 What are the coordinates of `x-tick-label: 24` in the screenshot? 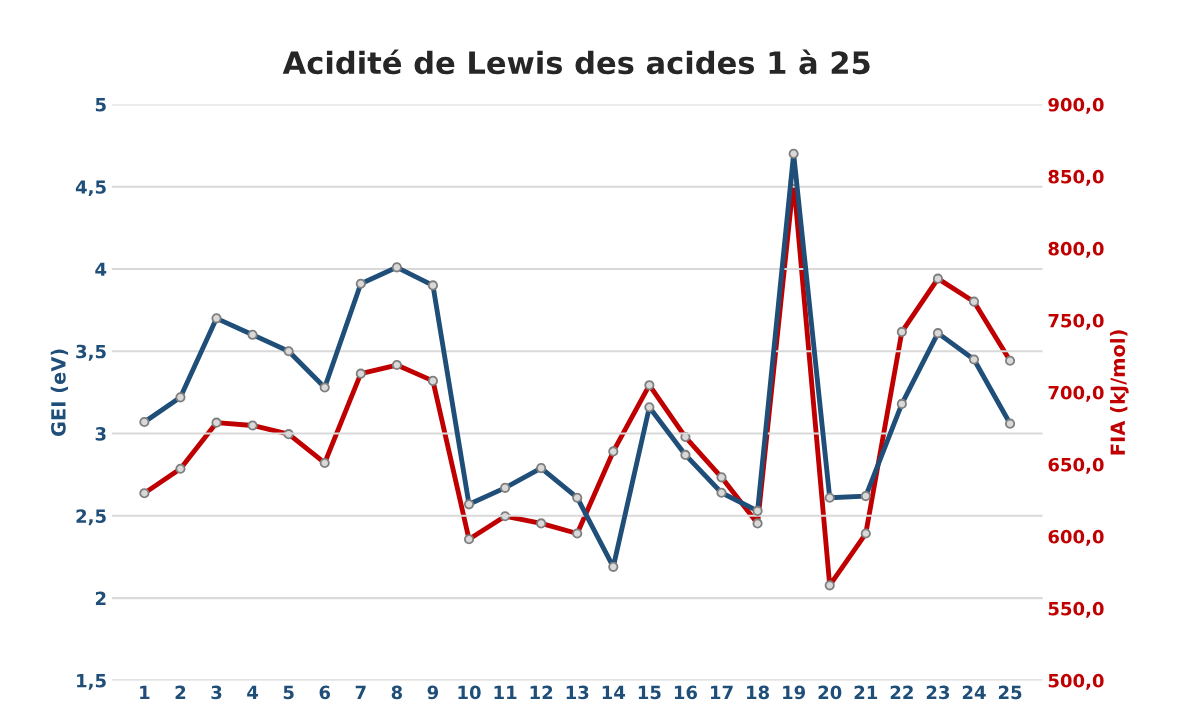 It's located at (974, 692).